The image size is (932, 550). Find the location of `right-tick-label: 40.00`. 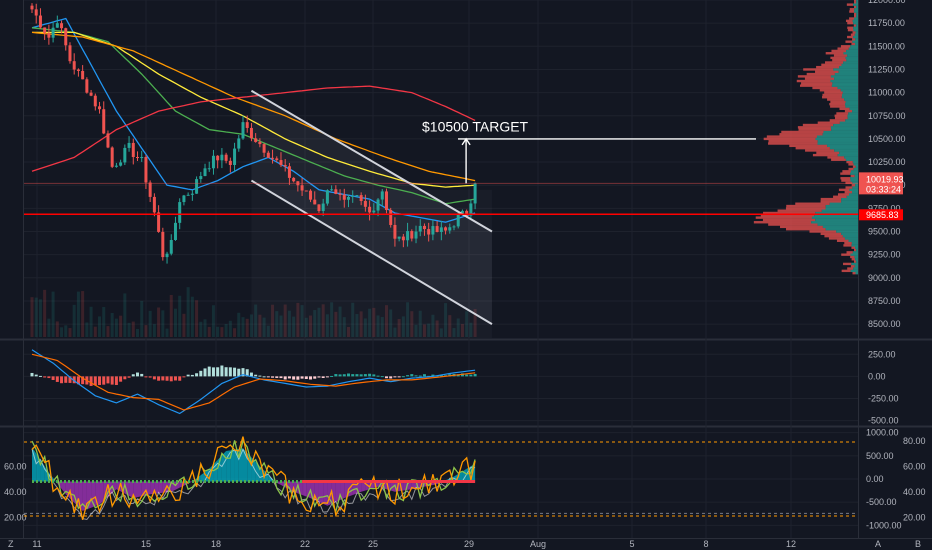

right-tick-label: 40.00 is located at coordinates (914, 492).